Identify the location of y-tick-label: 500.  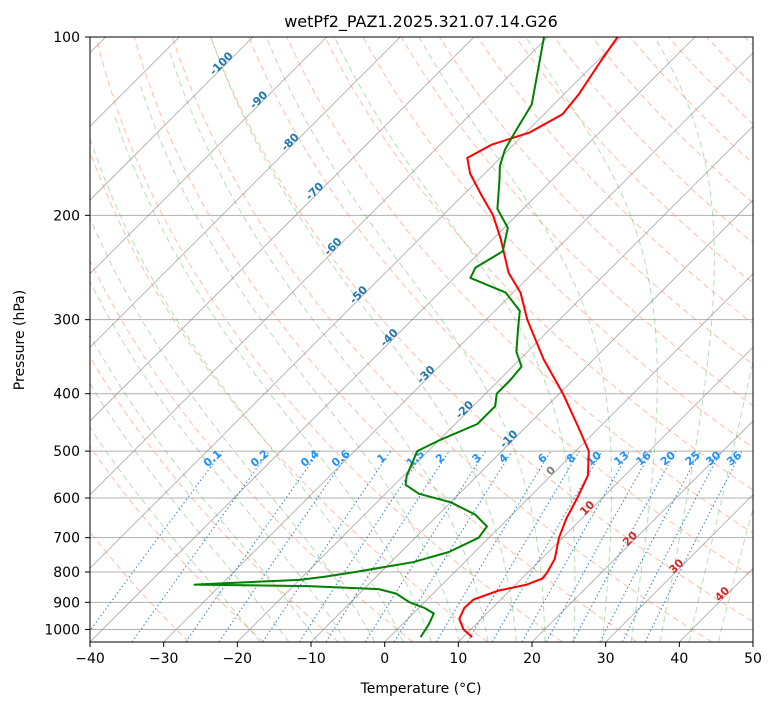
(66, 452).